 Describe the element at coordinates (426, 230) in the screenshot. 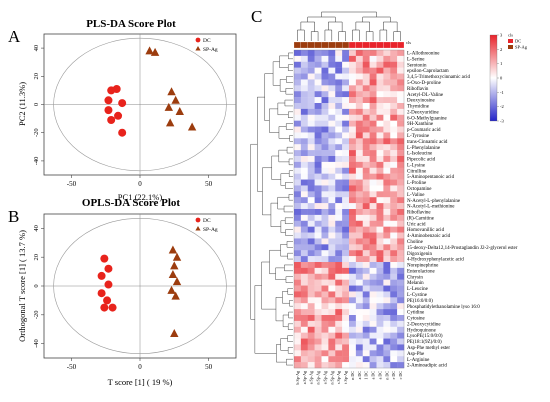

I see `row-label: Homovanillic acid` at that location.